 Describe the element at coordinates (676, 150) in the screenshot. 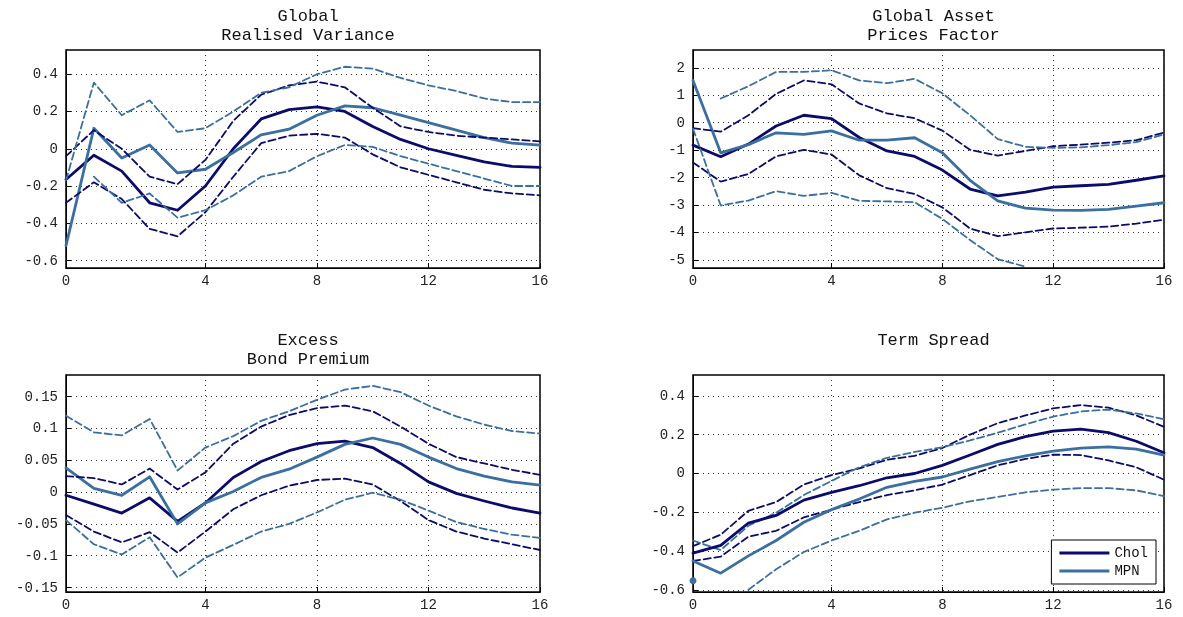

I see `y-tick-label: -1` at that location.